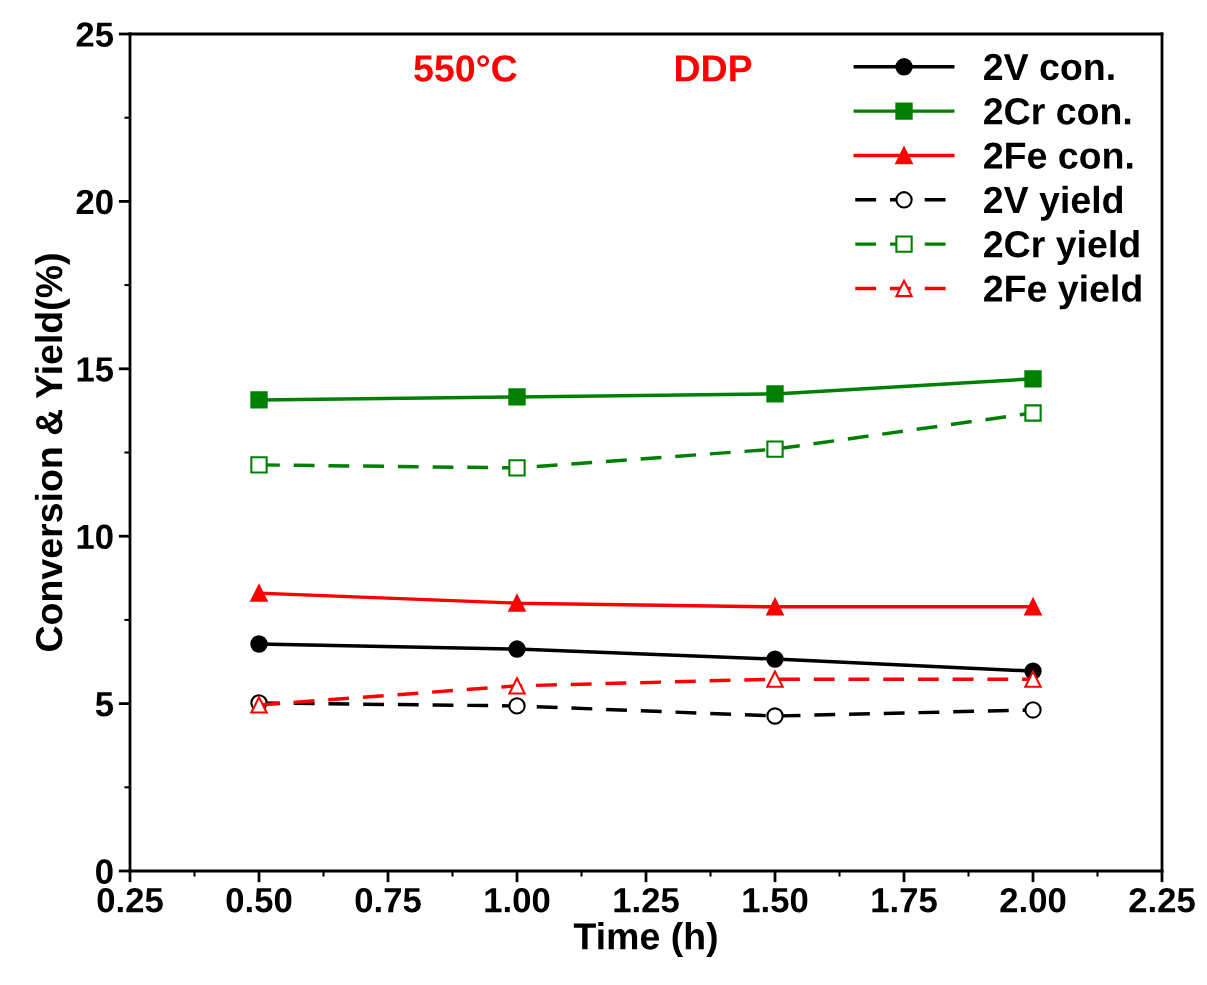  Describe the element at coordinates (645, 940) in the screenshot. I see `x-axis-title: Time (h)` at that location.